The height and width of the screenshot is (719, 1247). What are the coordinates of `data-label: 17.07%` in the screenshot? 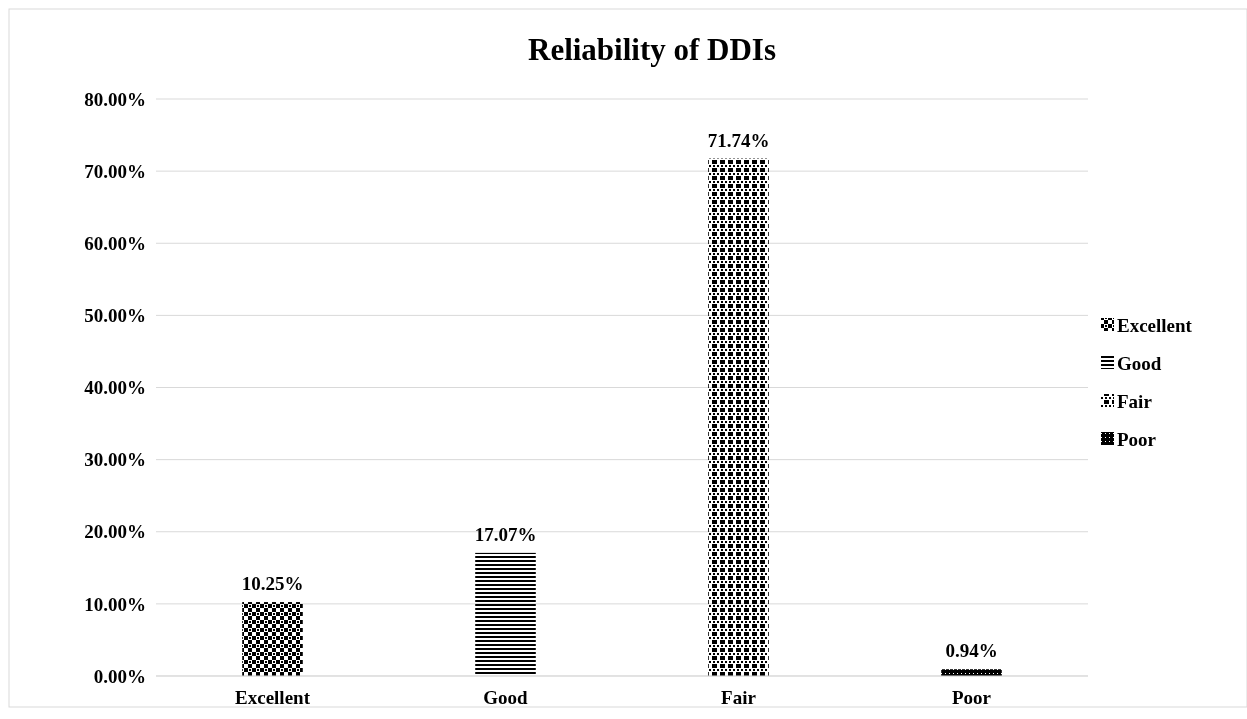 It's located at (505, 534).